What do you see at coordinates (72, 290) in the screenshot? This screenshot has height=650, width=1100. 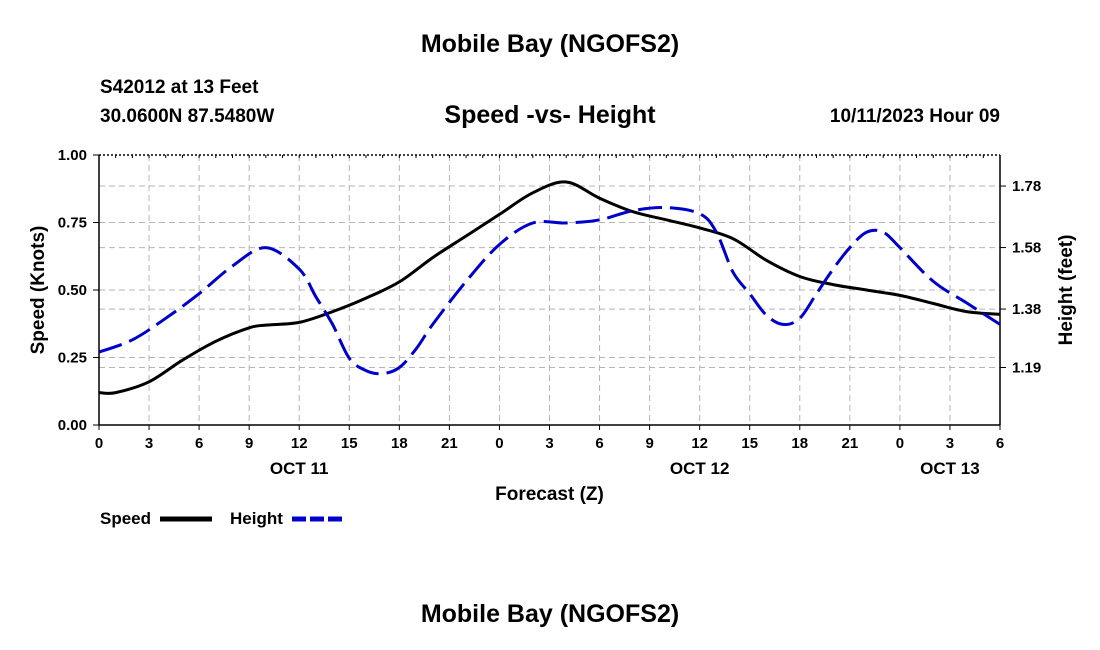 I see `y-tick-label: 0.50` at bounding box center [72, 290].